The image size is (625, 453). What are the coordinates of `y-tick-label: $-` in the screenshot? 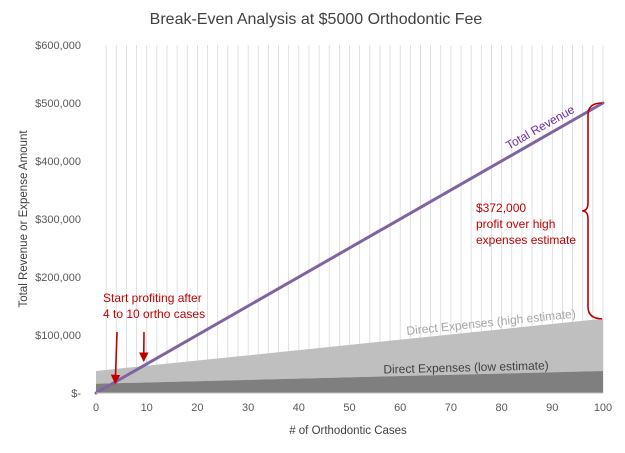 It's located at (76, 394).